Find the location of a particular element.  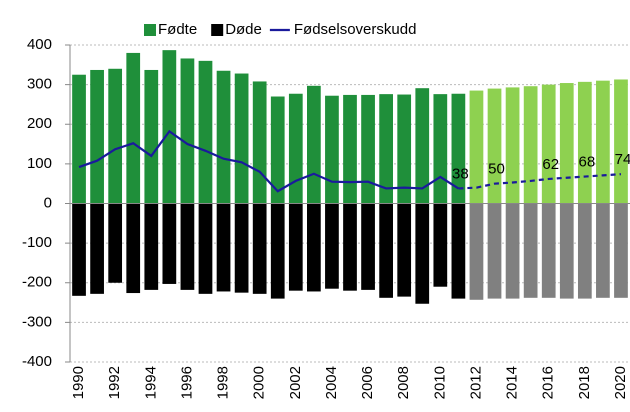

x-tick-label: 1992 is located at coordinates (114, 382).